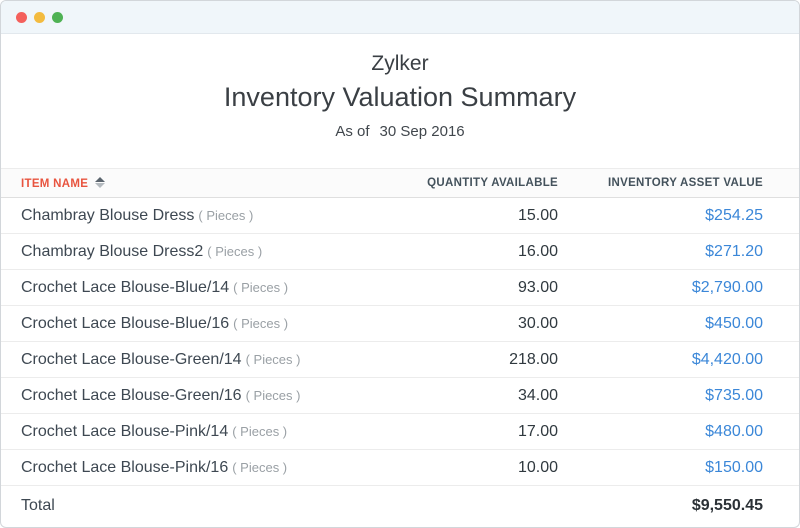 This screenshot has width=800, height=528. Describe the element at coordinates (112, 251) in the screenshot. I see `item-name: Chambray Blouse Dress2` at that location.